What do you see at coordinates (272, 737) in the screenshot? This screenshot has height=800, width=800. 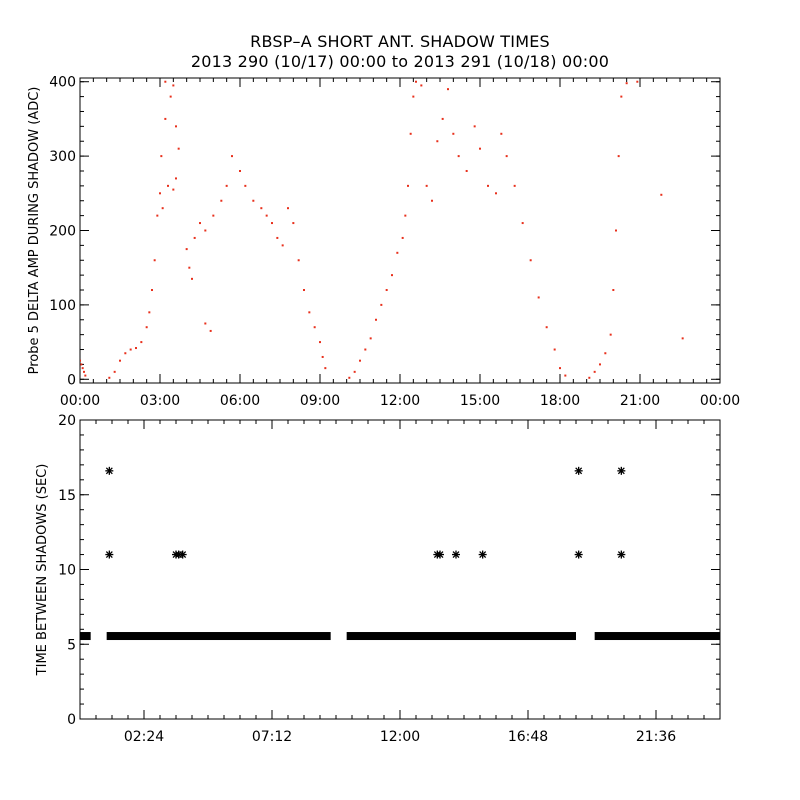 I see `x-tick-label: 07:12` at bounding box center [272, 737].